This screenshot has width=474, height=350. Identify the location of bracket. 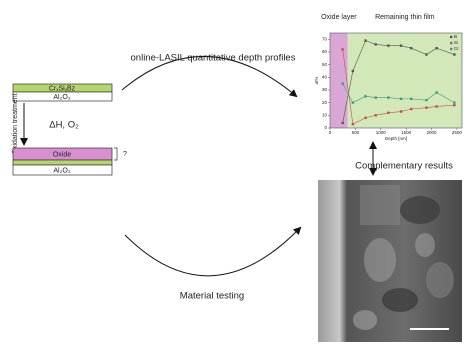
(116, 154).